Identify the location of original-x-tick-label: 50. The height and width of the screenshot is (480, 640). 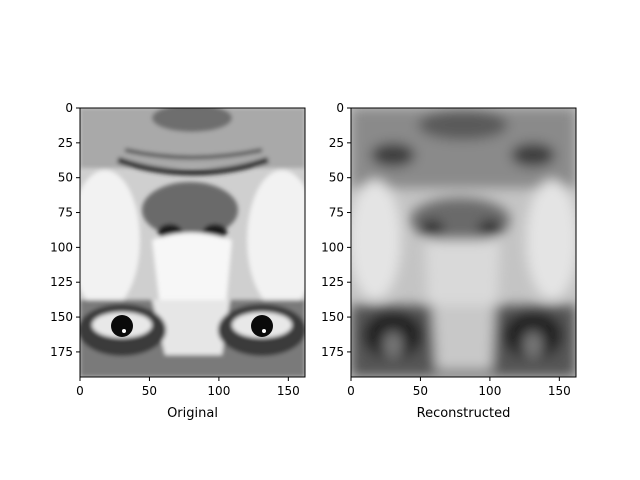
(149, 391).